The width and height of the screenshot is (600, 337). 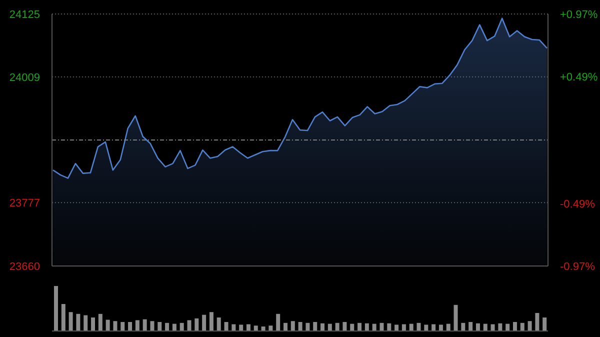 I want to click on y2-tick-label: -0.49%, so click(x=578, y=204).